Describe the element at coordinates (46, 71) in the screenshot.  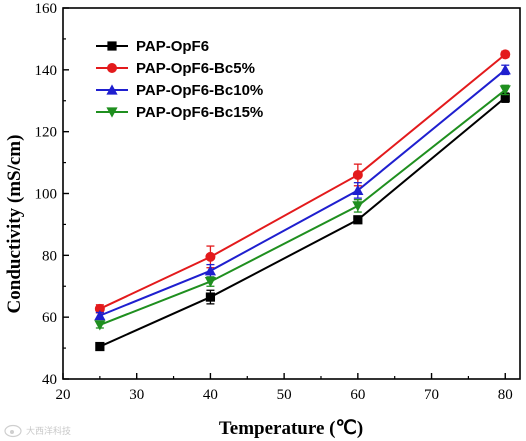
I see `y-tick-label: 140` at that location.